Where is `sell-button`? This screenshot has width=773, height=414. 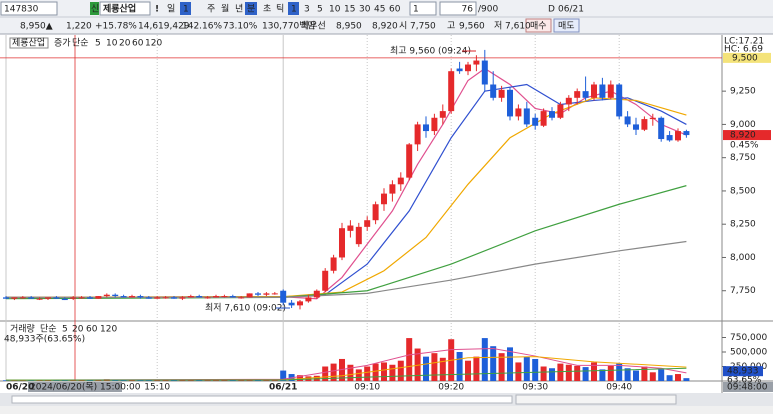
sell-button is located at coordinates (566, 25).